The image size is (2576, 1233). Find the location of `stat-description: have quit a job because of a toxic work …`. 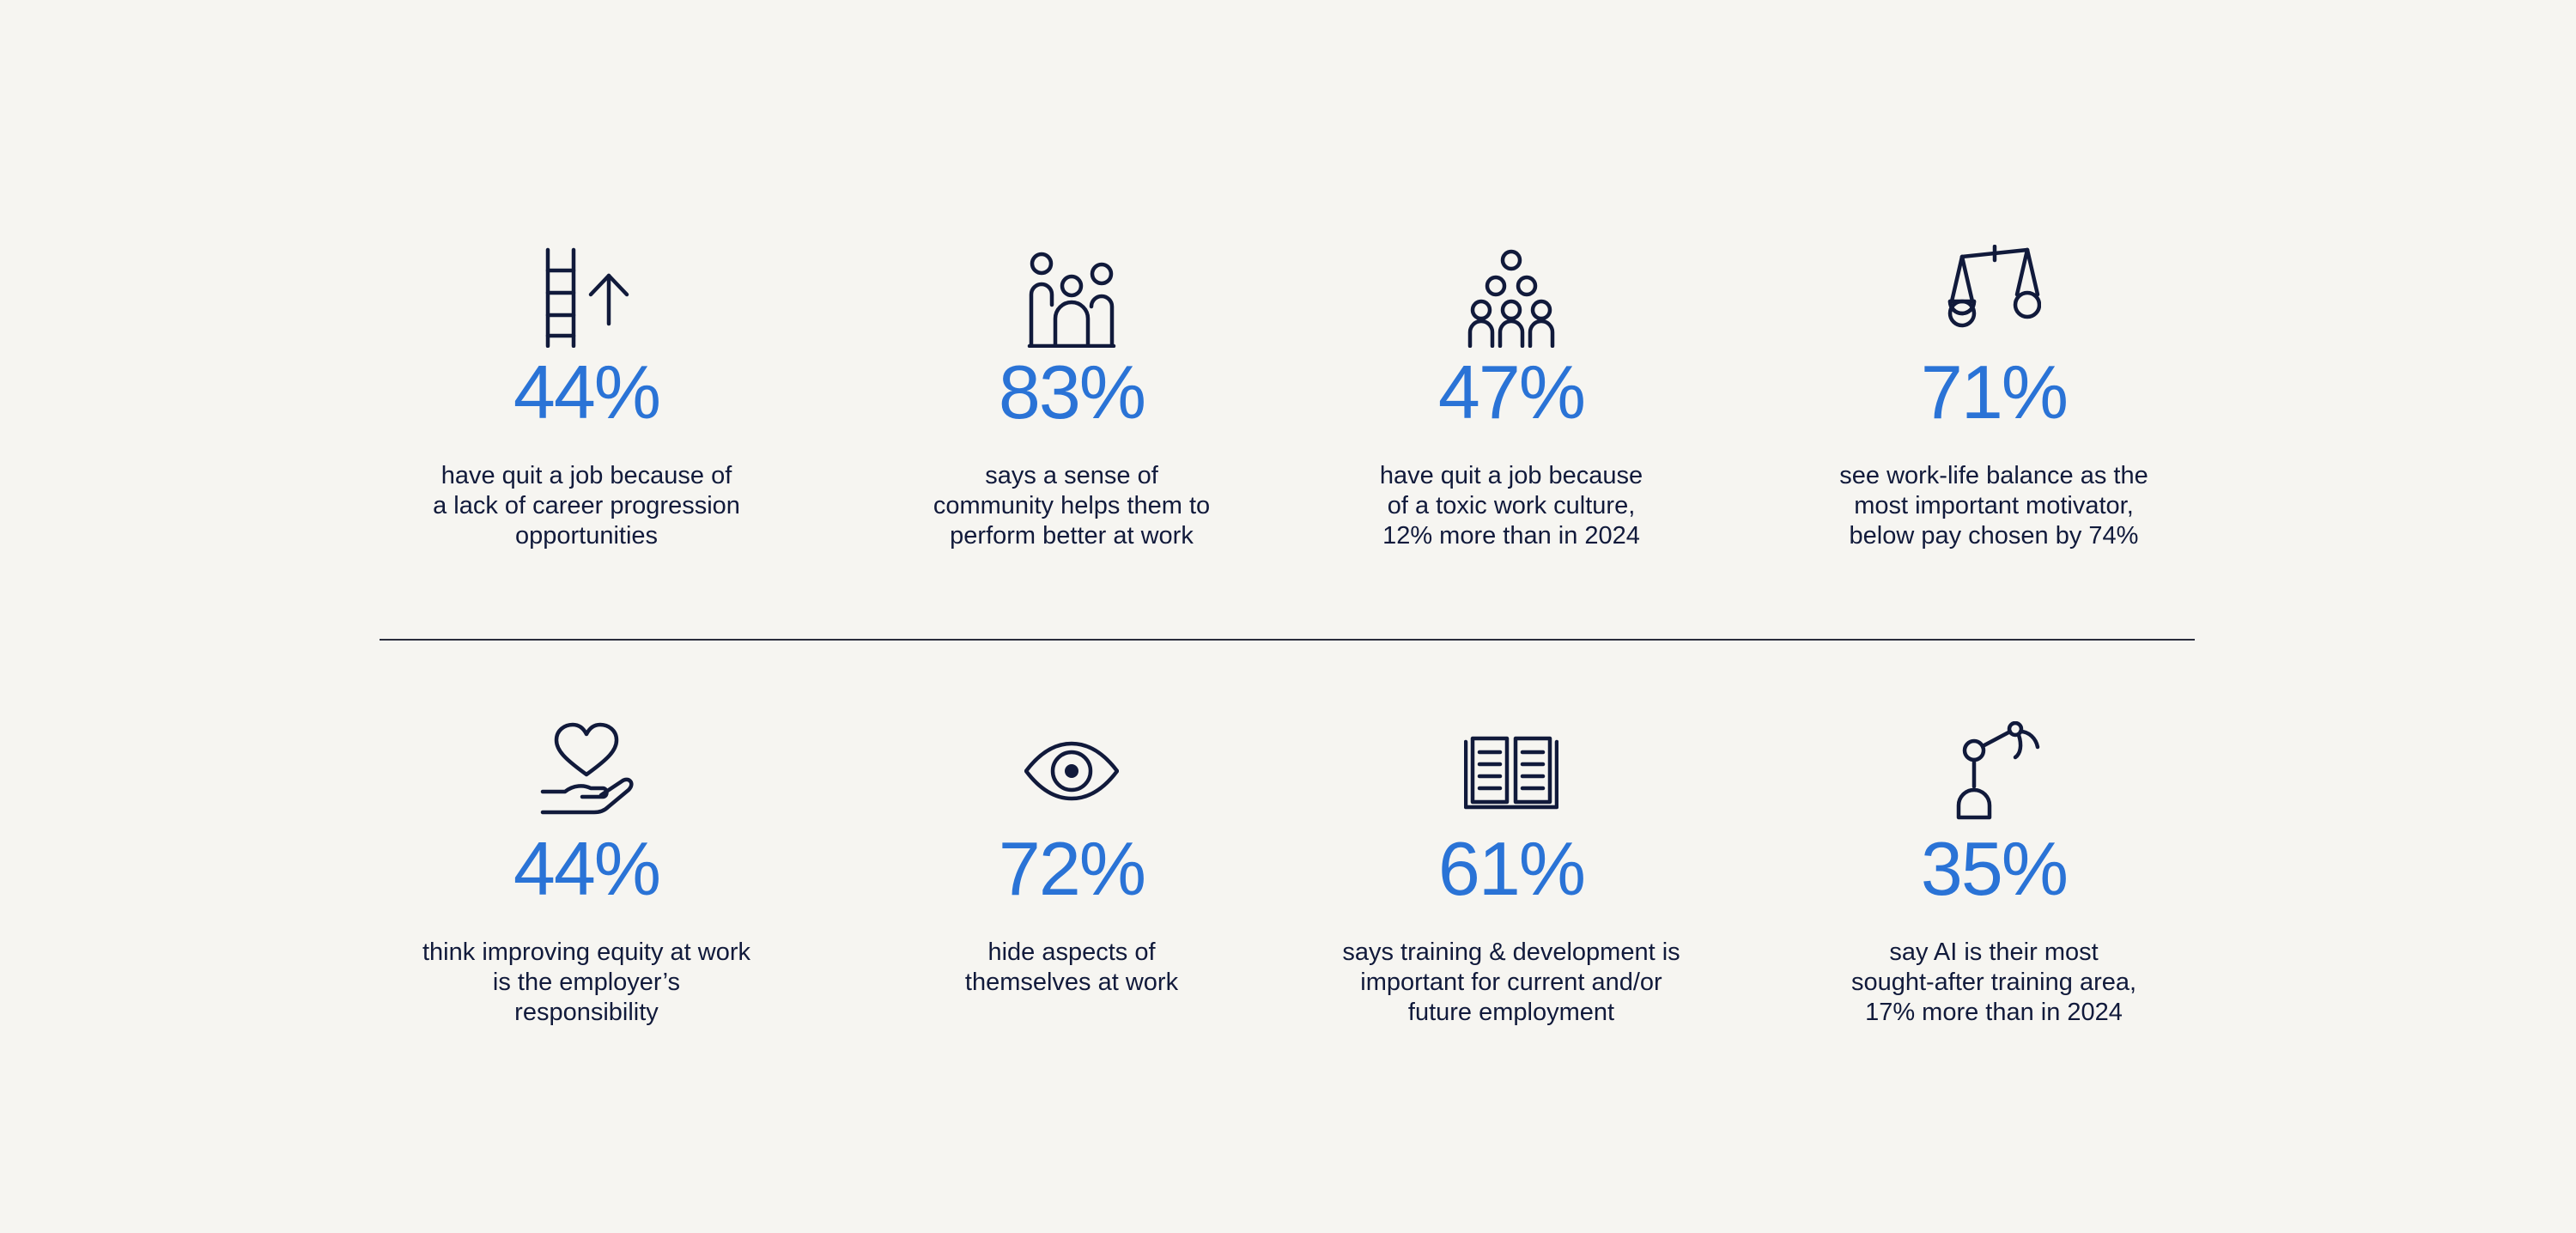

stat-description: have quit a job because of a toxic work … is located at coordinates (1511, 506).